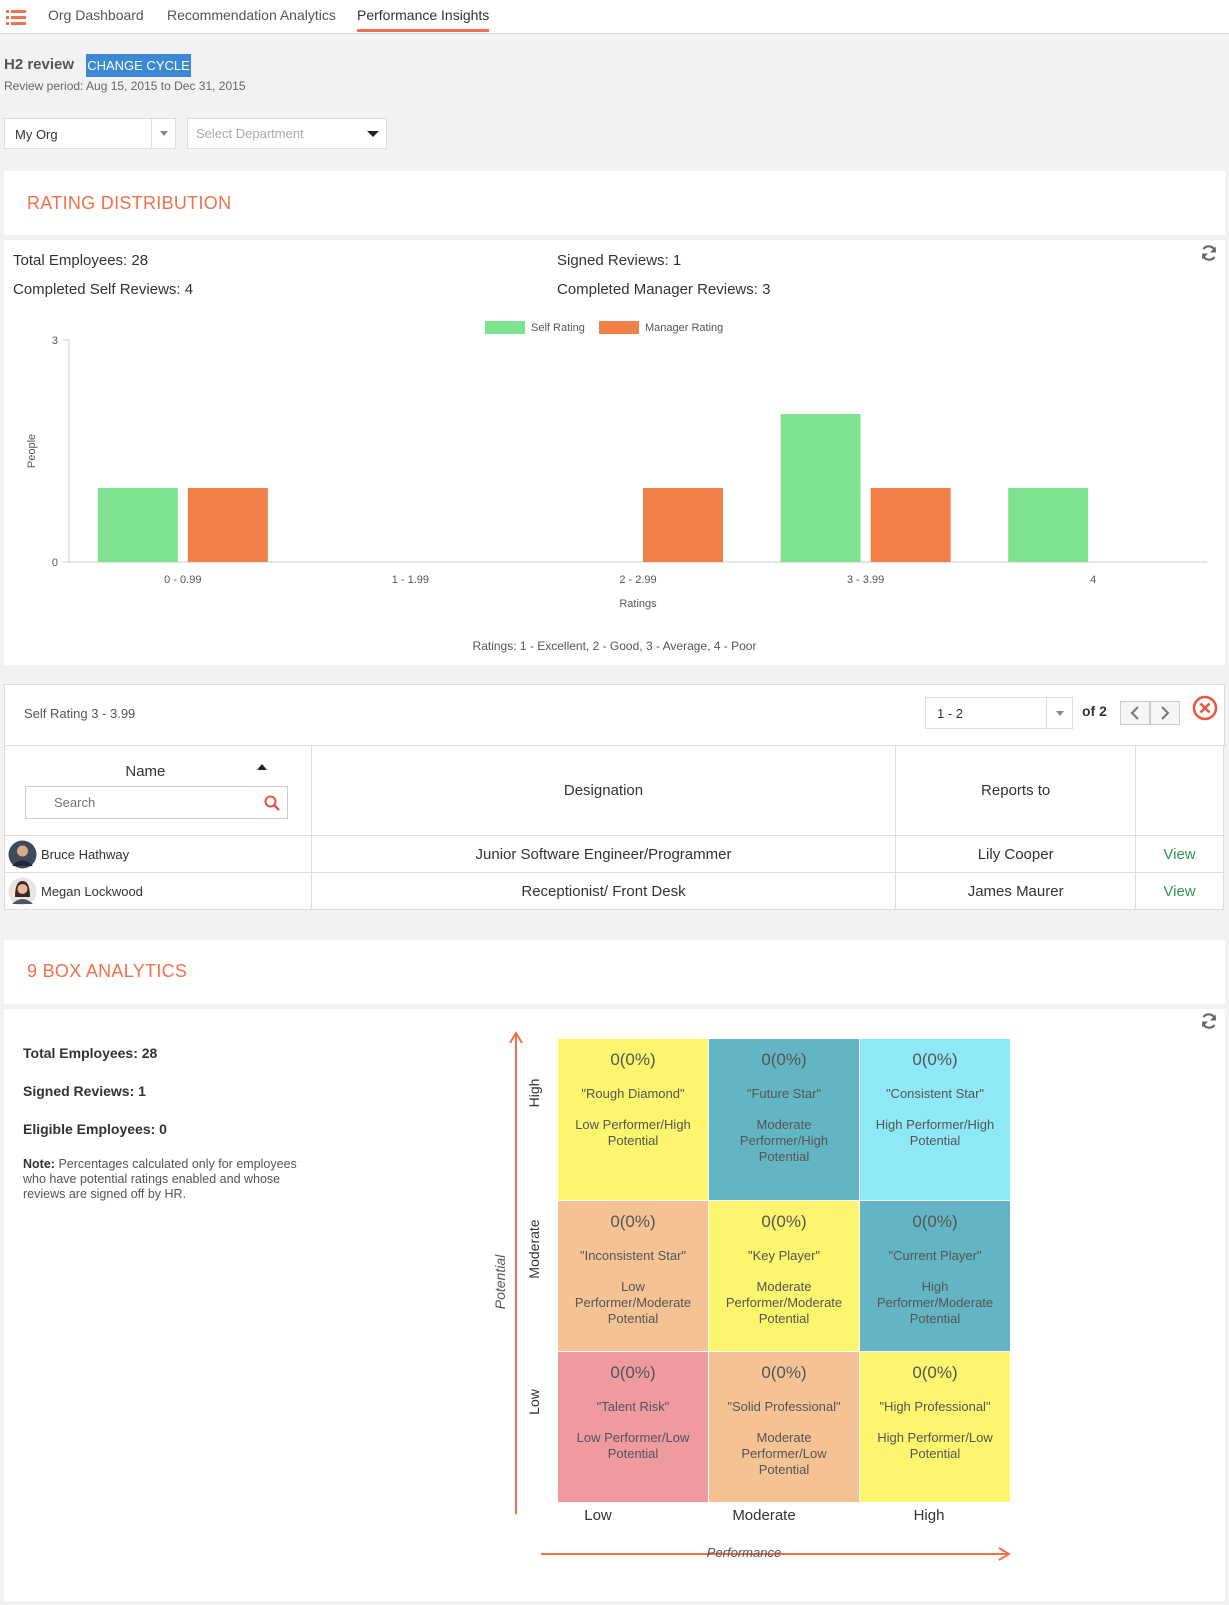  Describe the element at coordinates (784, 1453) in the screenshot. I see `cell-description: Moderate Performer/Low Potential` at that location.